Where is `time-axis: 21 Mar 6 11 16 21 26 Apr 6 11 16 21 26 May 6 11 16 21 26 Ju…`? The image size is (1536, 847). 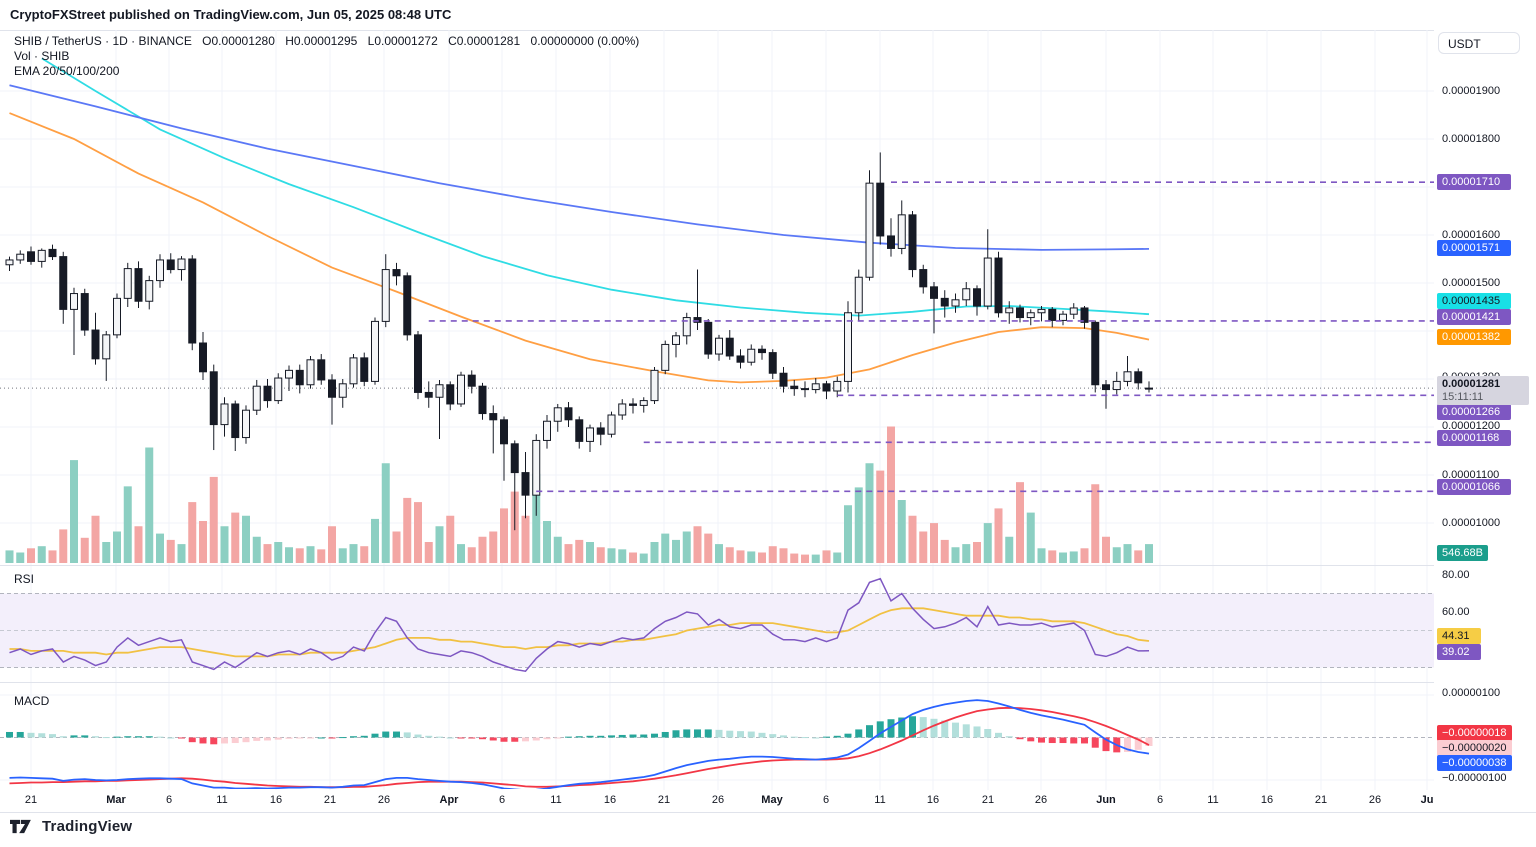
time-axis: 21 Mar 6 11 16 21 26 Apr 6 11 16 21 26 May 6 11 16 21 26 Ju… is located at coordinates (717, 801).